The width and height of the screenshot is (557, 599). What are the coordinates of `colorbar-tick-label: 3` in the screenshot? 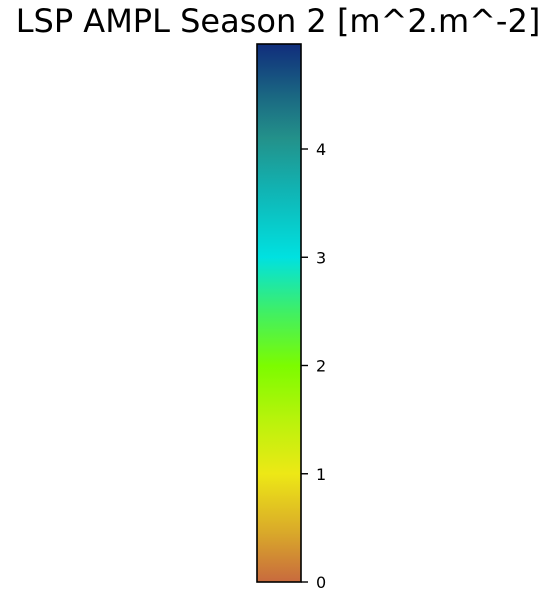 It's located at (321, 257).